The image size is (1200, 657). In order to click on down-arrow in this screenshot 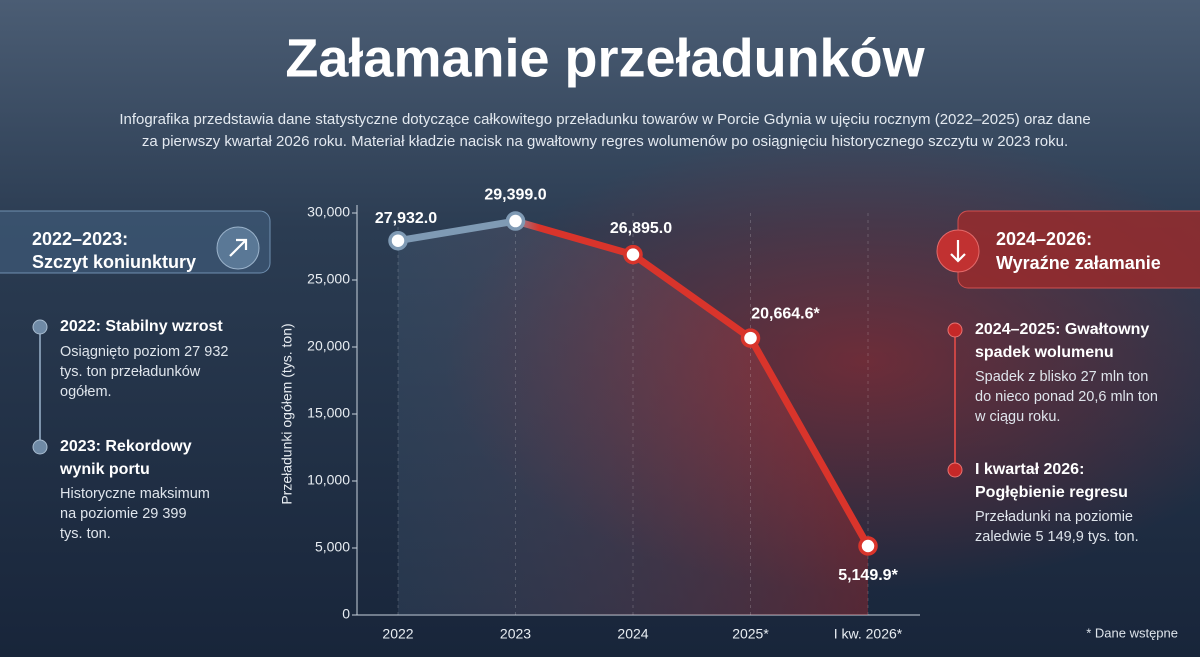, I will do `click(958, 251)`.